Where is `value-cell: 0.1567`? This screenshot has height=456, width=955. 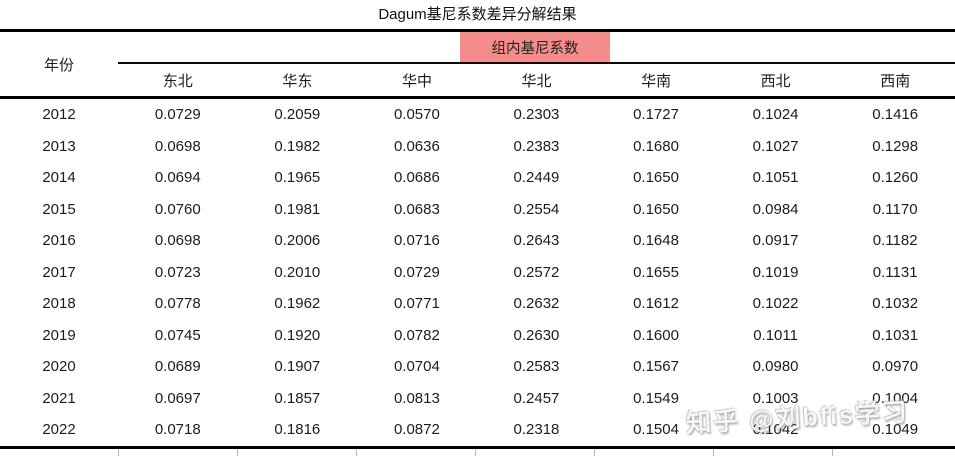 value-cell: 0.1567 is located at coordinates (656, 367).